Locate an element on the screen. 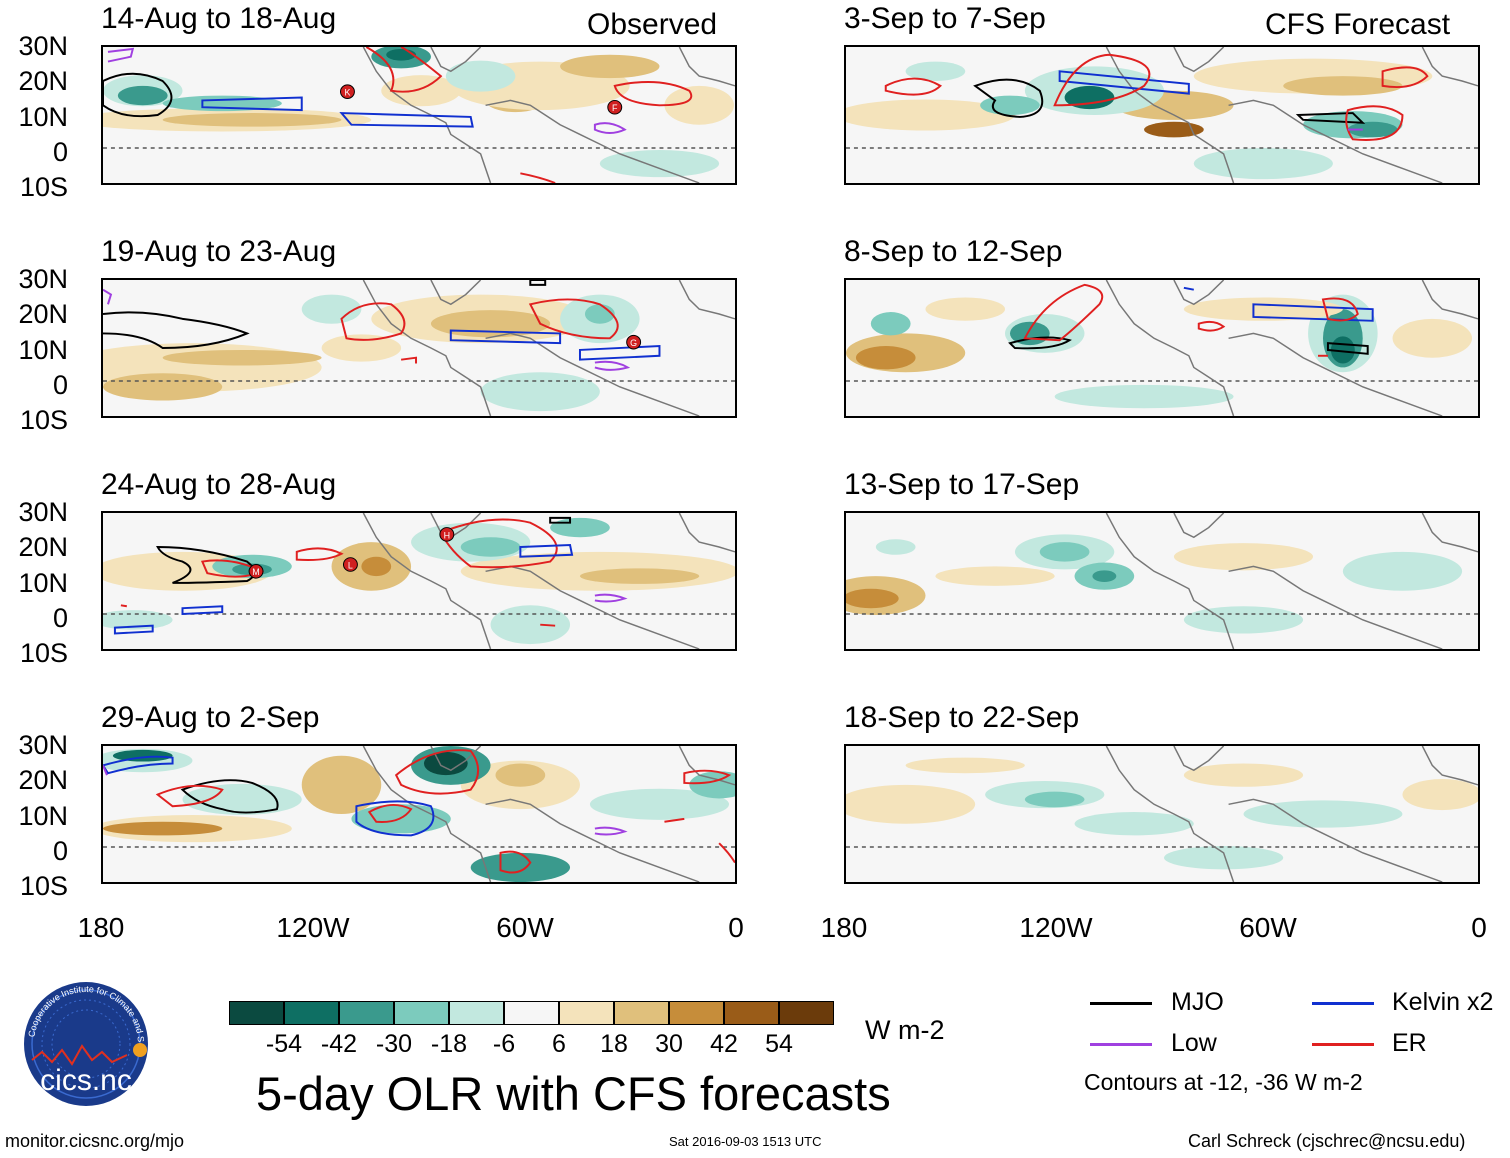  colorbar-label: 30 is located at coordinates (669, 1044).